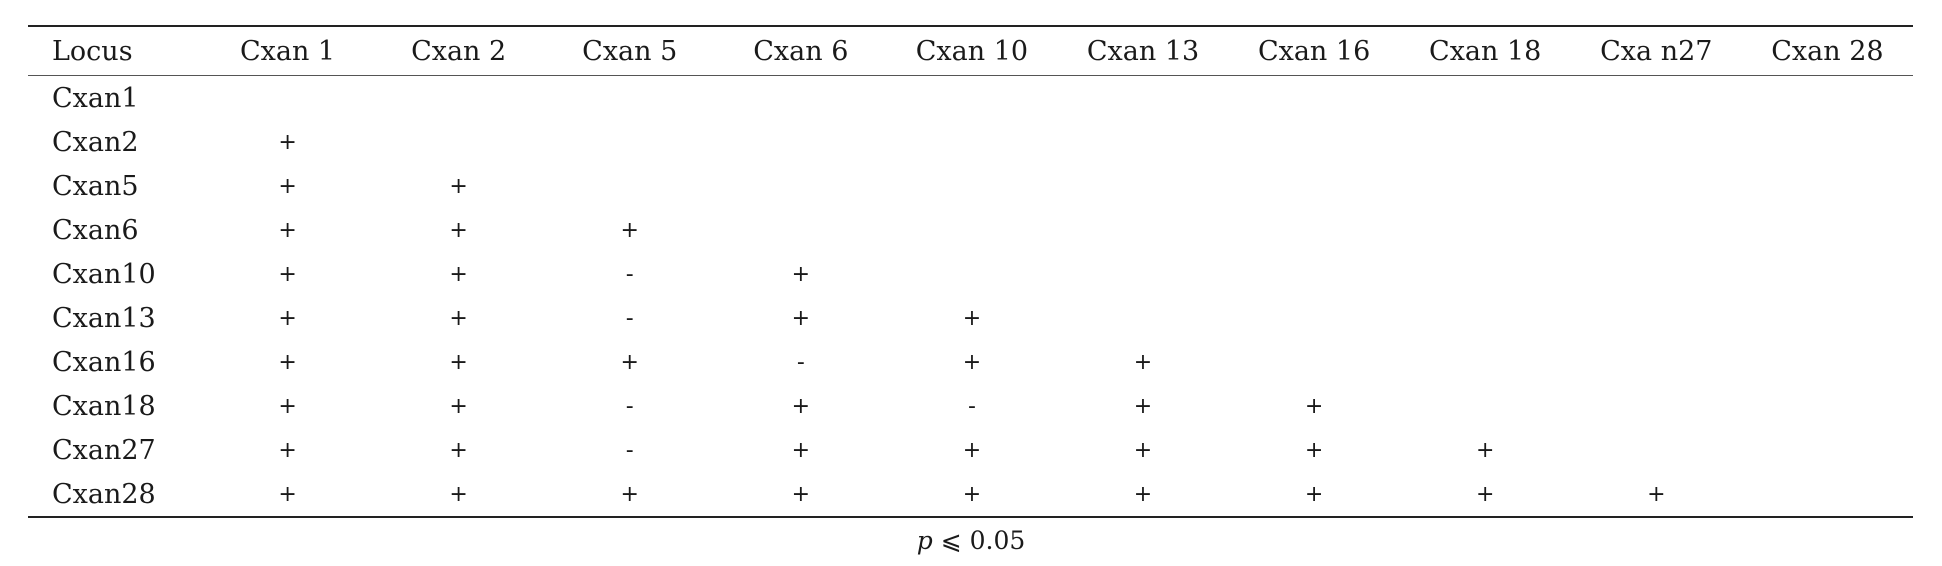 The image size is (1942, 566). Describe the element at coordinates (95, 98) in the screenshot. I see `row-label-locus: Cxan1` at that location.